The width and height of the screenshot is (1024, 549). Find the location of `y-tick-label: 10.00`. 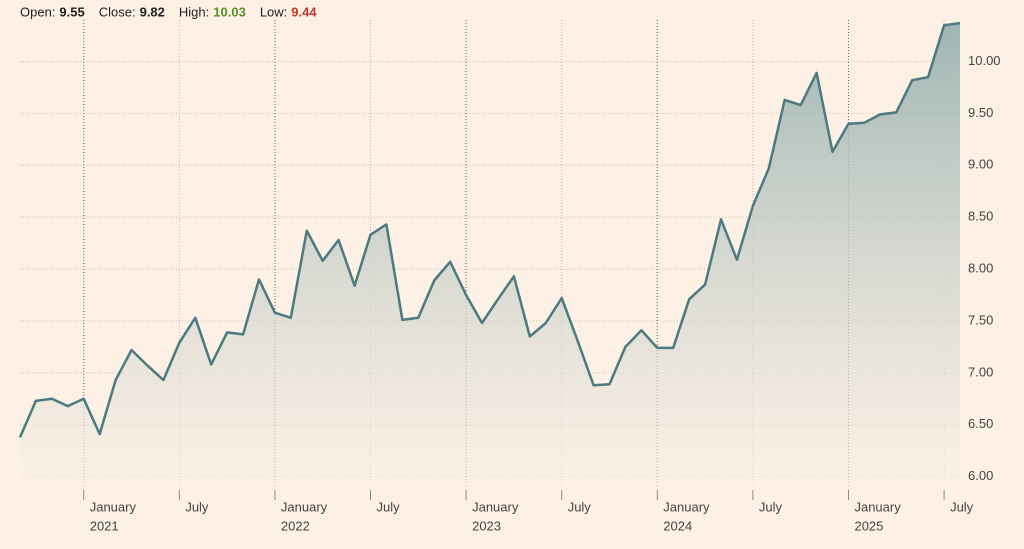

y-tick-label: 10.00 is located at coordinates (984, 60).